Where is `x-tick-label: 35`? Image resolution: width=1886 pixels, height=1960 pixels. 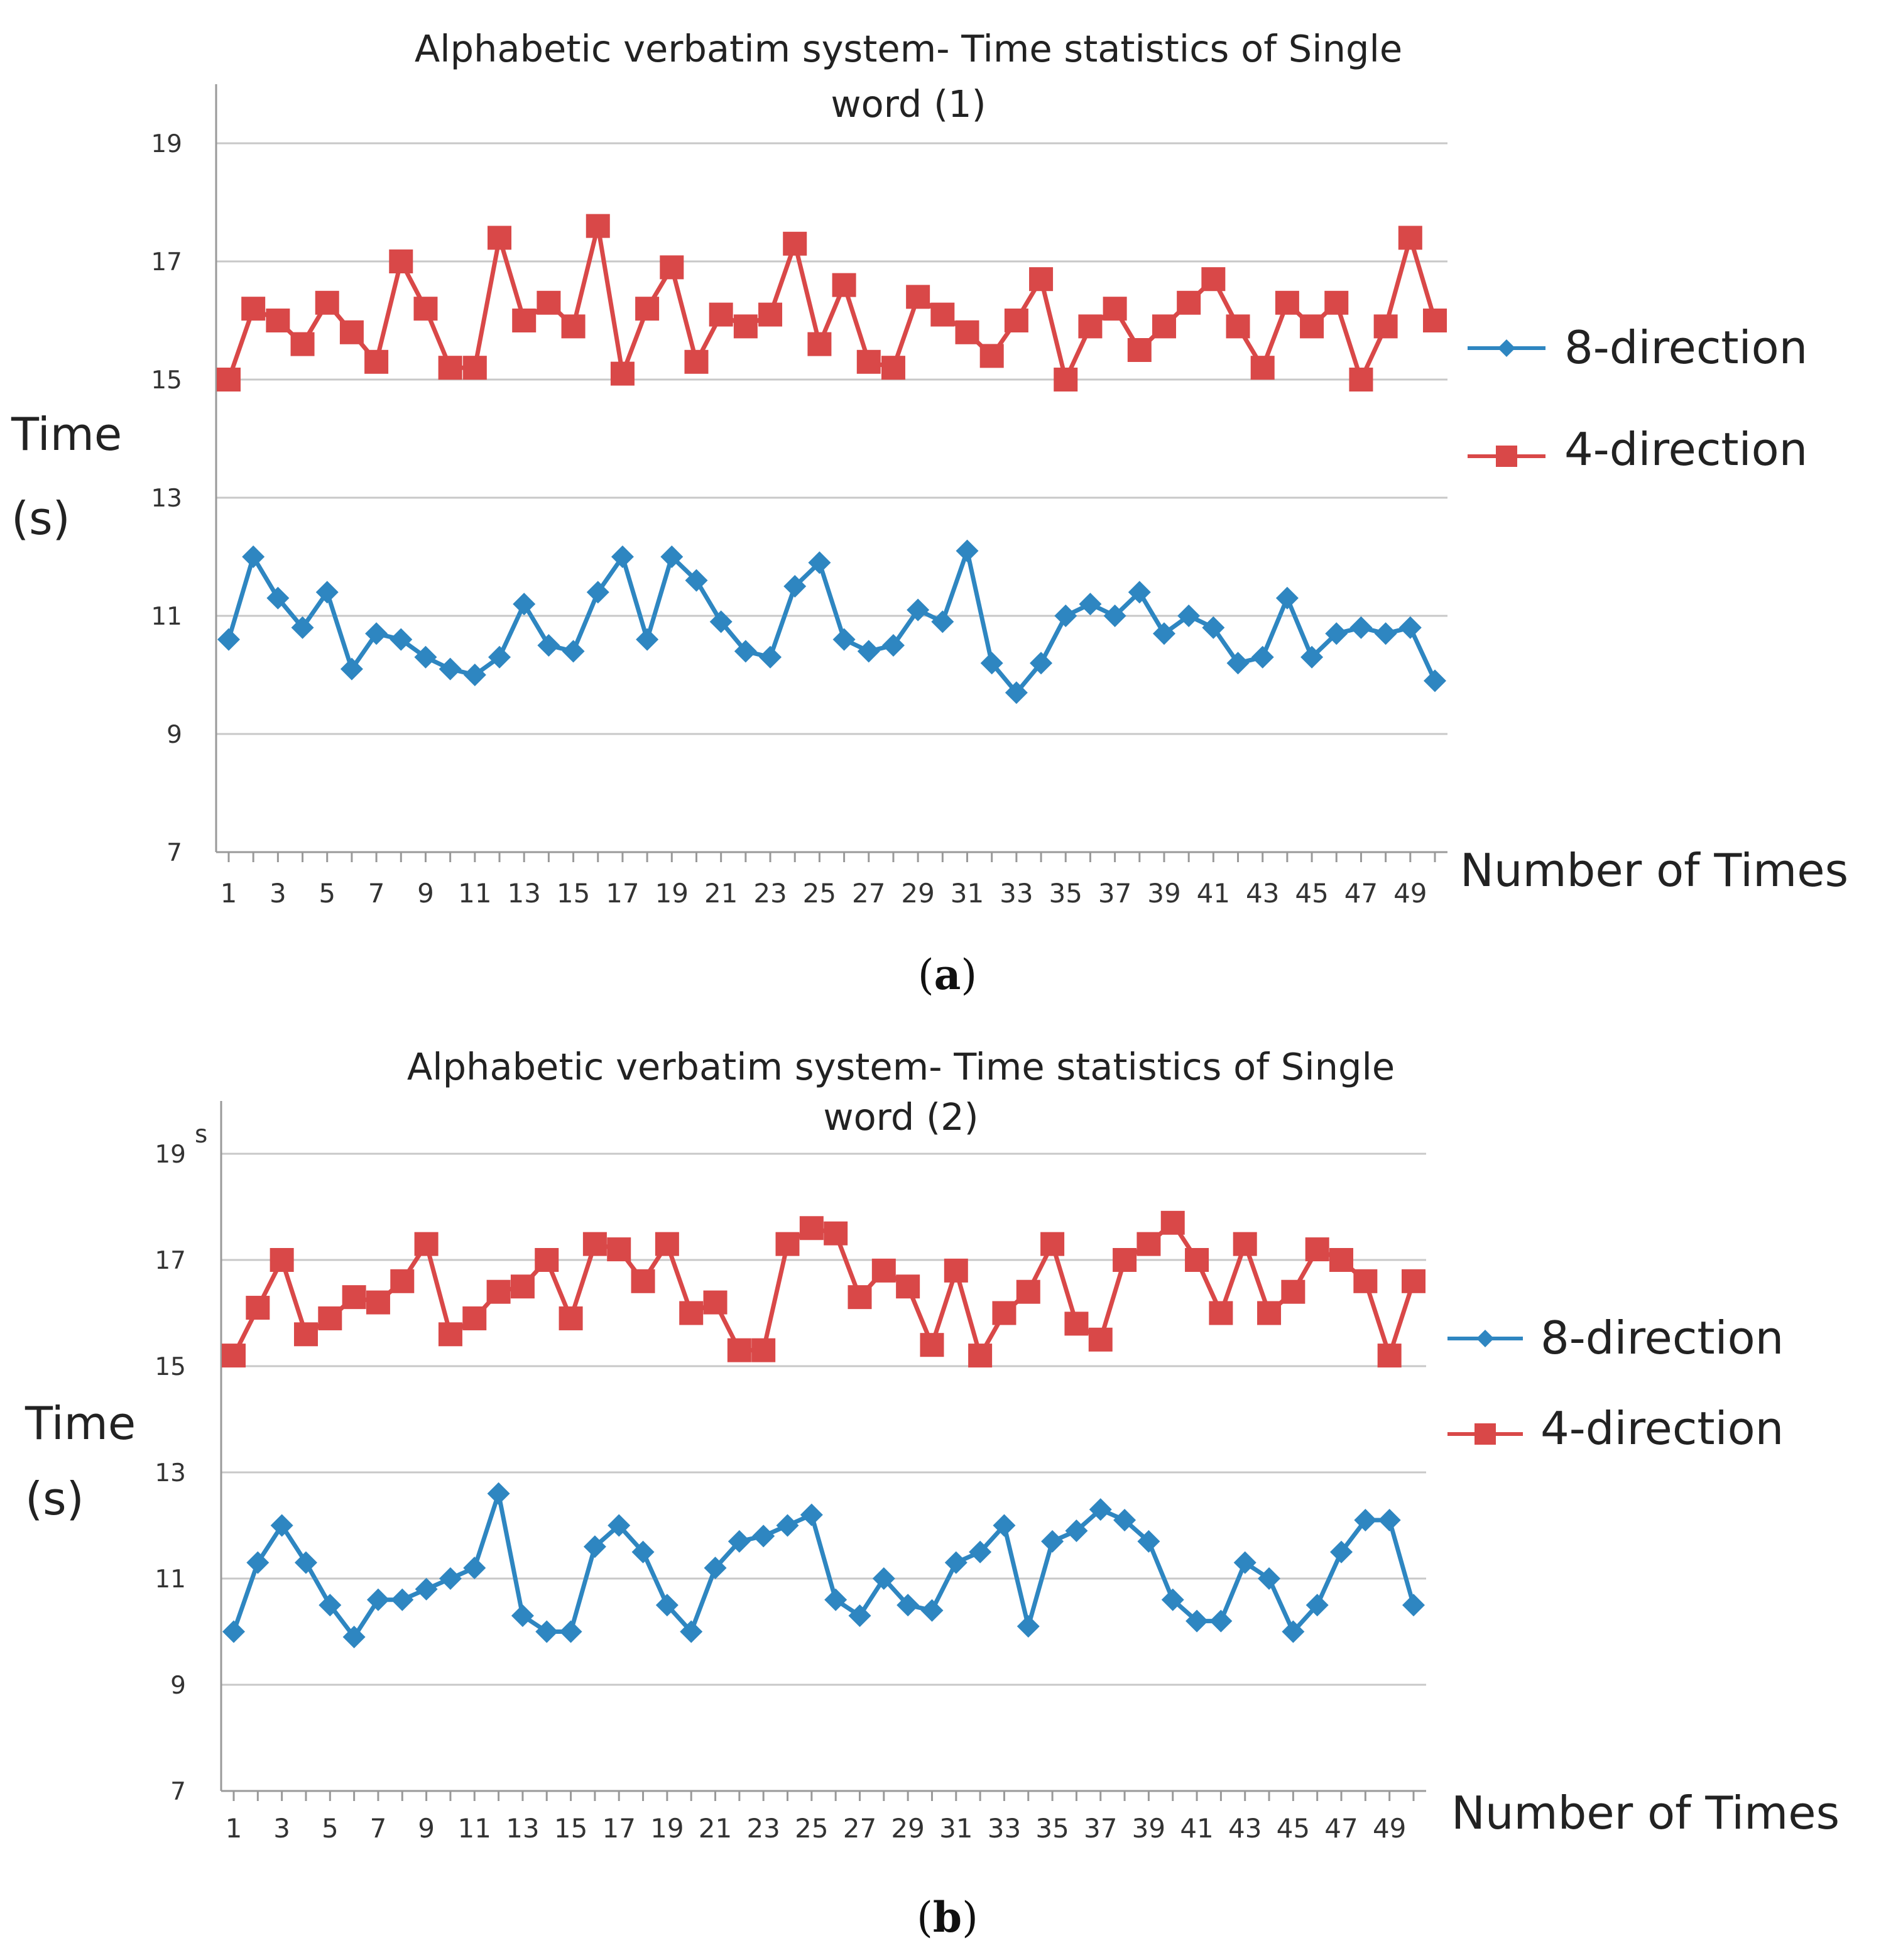 x-tick-label: 35 is located at coordinates (1052, 1828).